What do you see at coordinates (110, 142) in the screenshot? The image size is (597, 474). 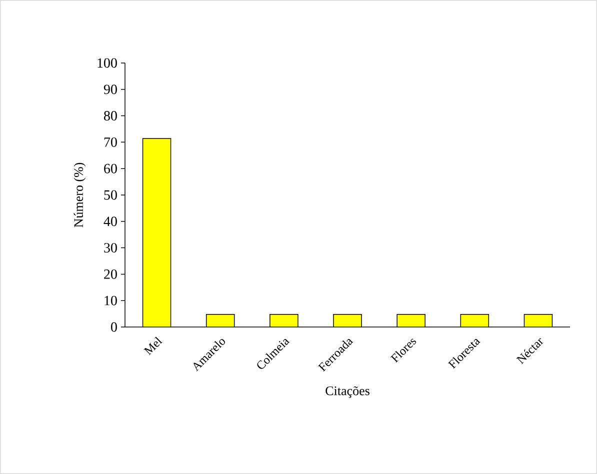 I see `y-tick-label: 70` at bounding box center [110, 142].